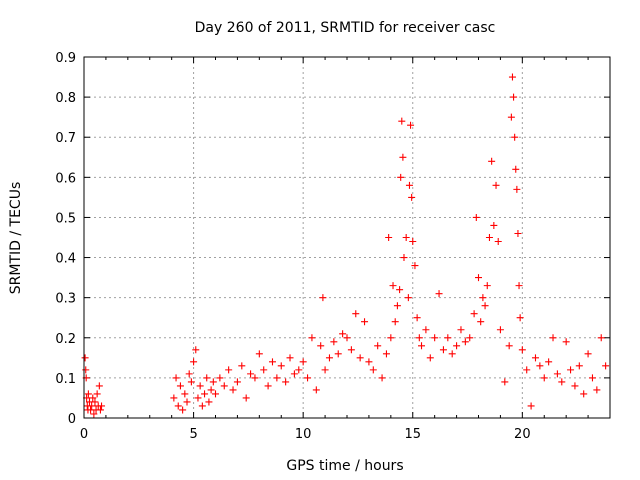 This screenshot has height=480, width=640. What do you see at coordinates (65, 259) in the screenshot?
I see `y-tick-label: 0.4` at bounding box center [65, 259].